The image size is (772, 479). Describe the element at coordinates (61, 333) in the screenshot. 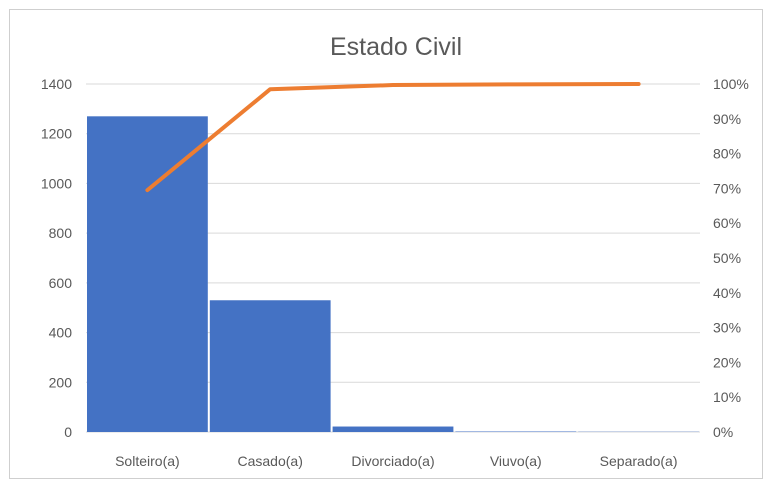

I see `left-axis-tick-label: 400` at that location.